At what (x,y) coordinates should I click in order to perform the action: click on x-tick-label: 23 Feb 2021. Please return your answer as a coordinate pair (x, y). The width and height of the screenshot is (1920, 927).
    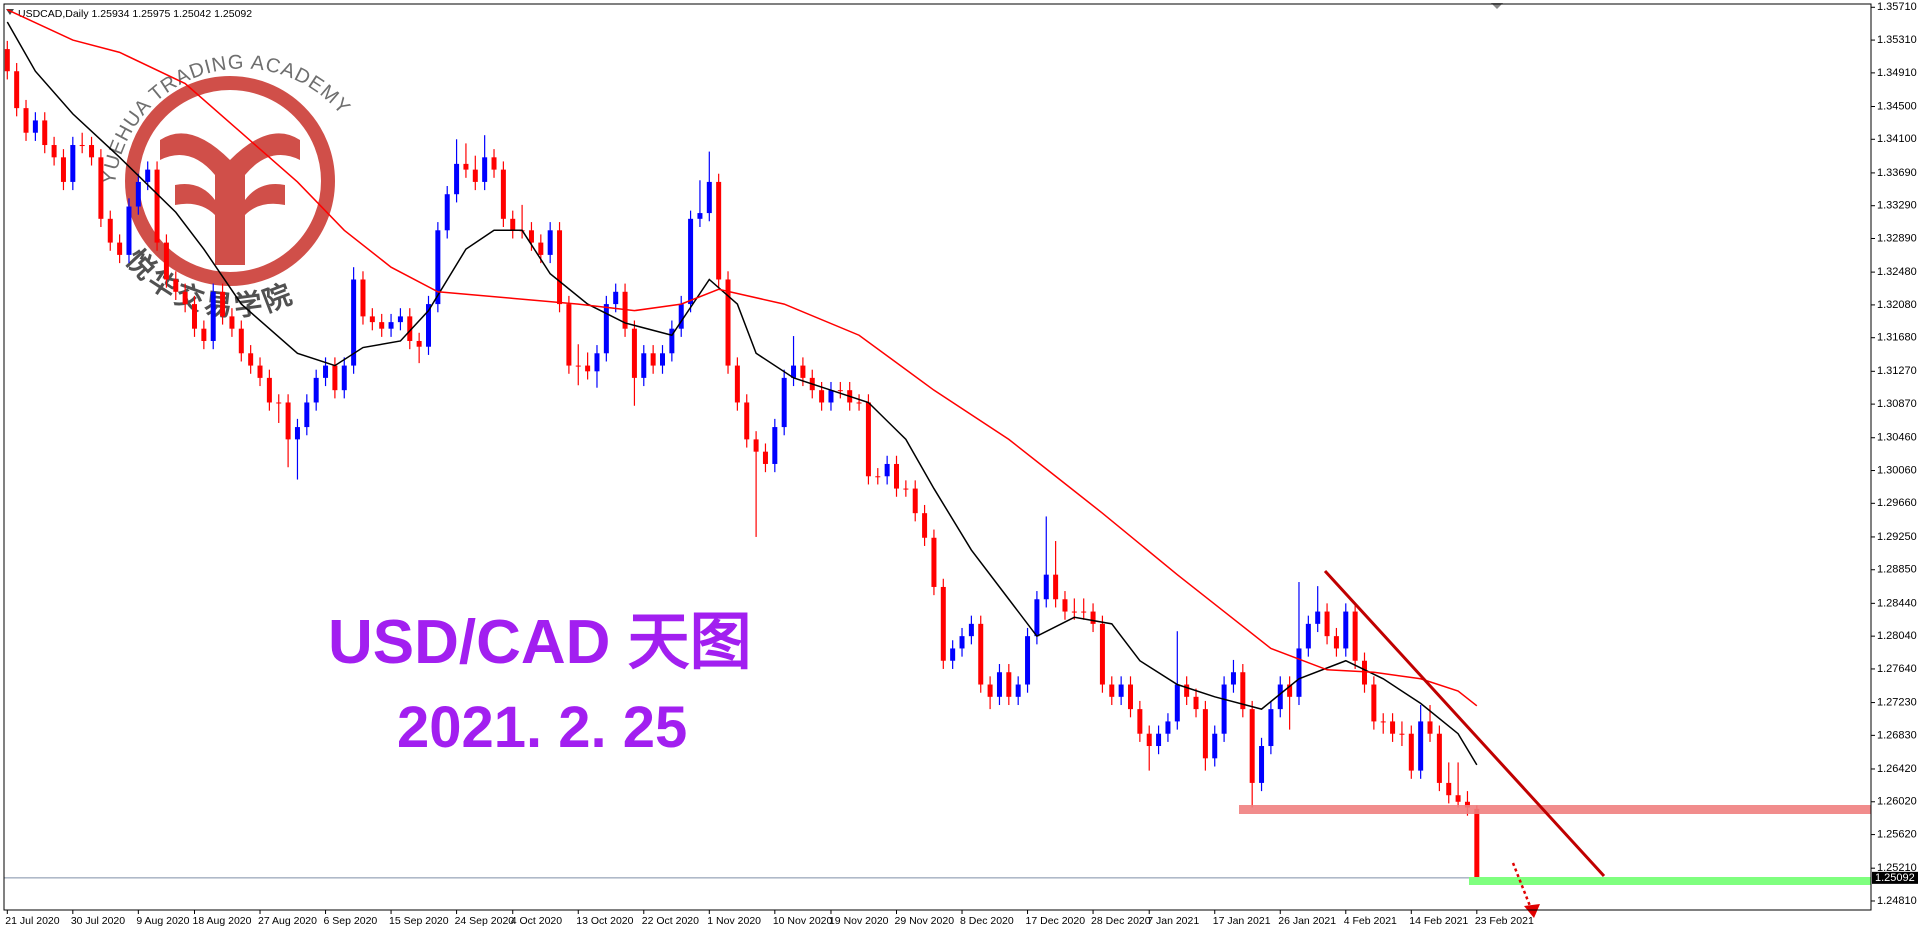
    Looking at the image, I should click on (1504, 921).